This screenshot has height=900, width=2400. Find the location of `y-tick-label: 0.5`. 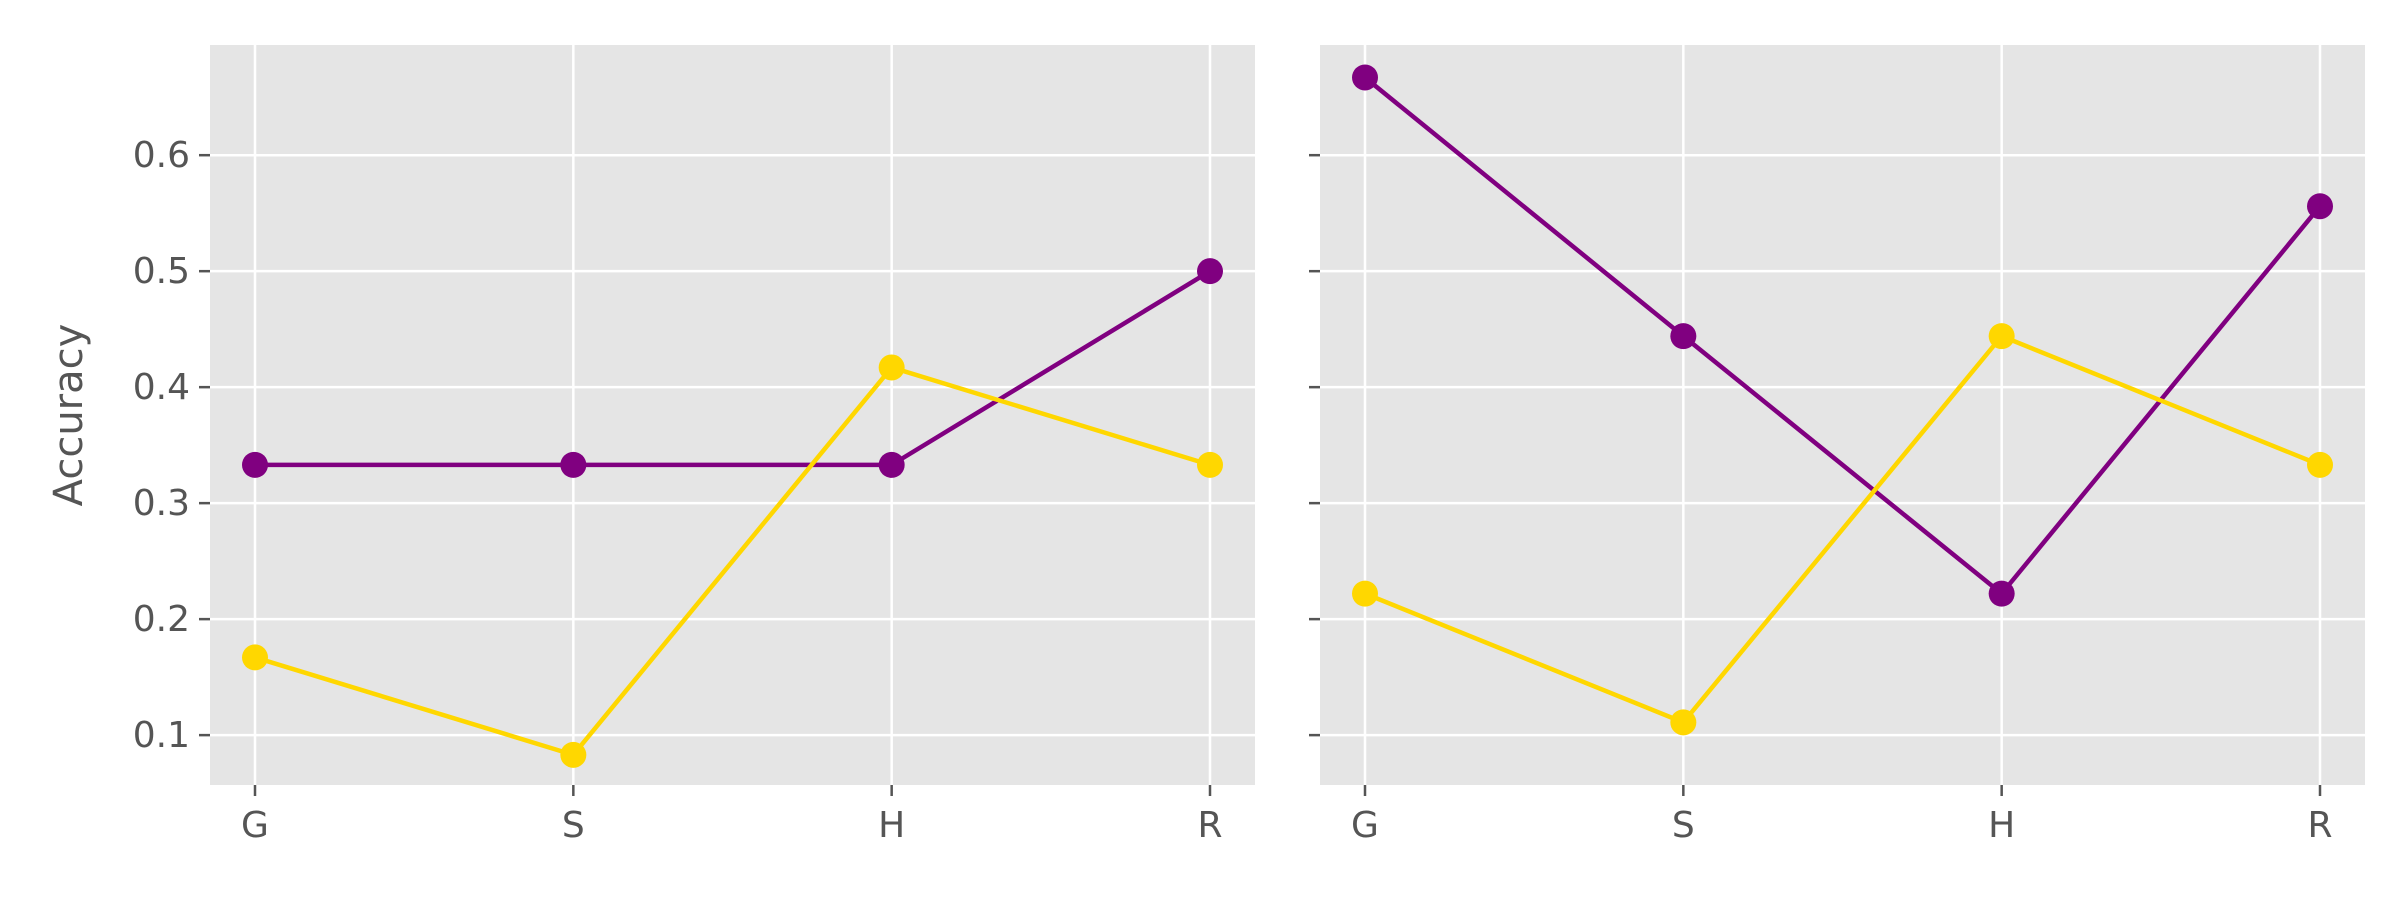

y-tick-label: 0.5 is located at coordinates (161, 271).